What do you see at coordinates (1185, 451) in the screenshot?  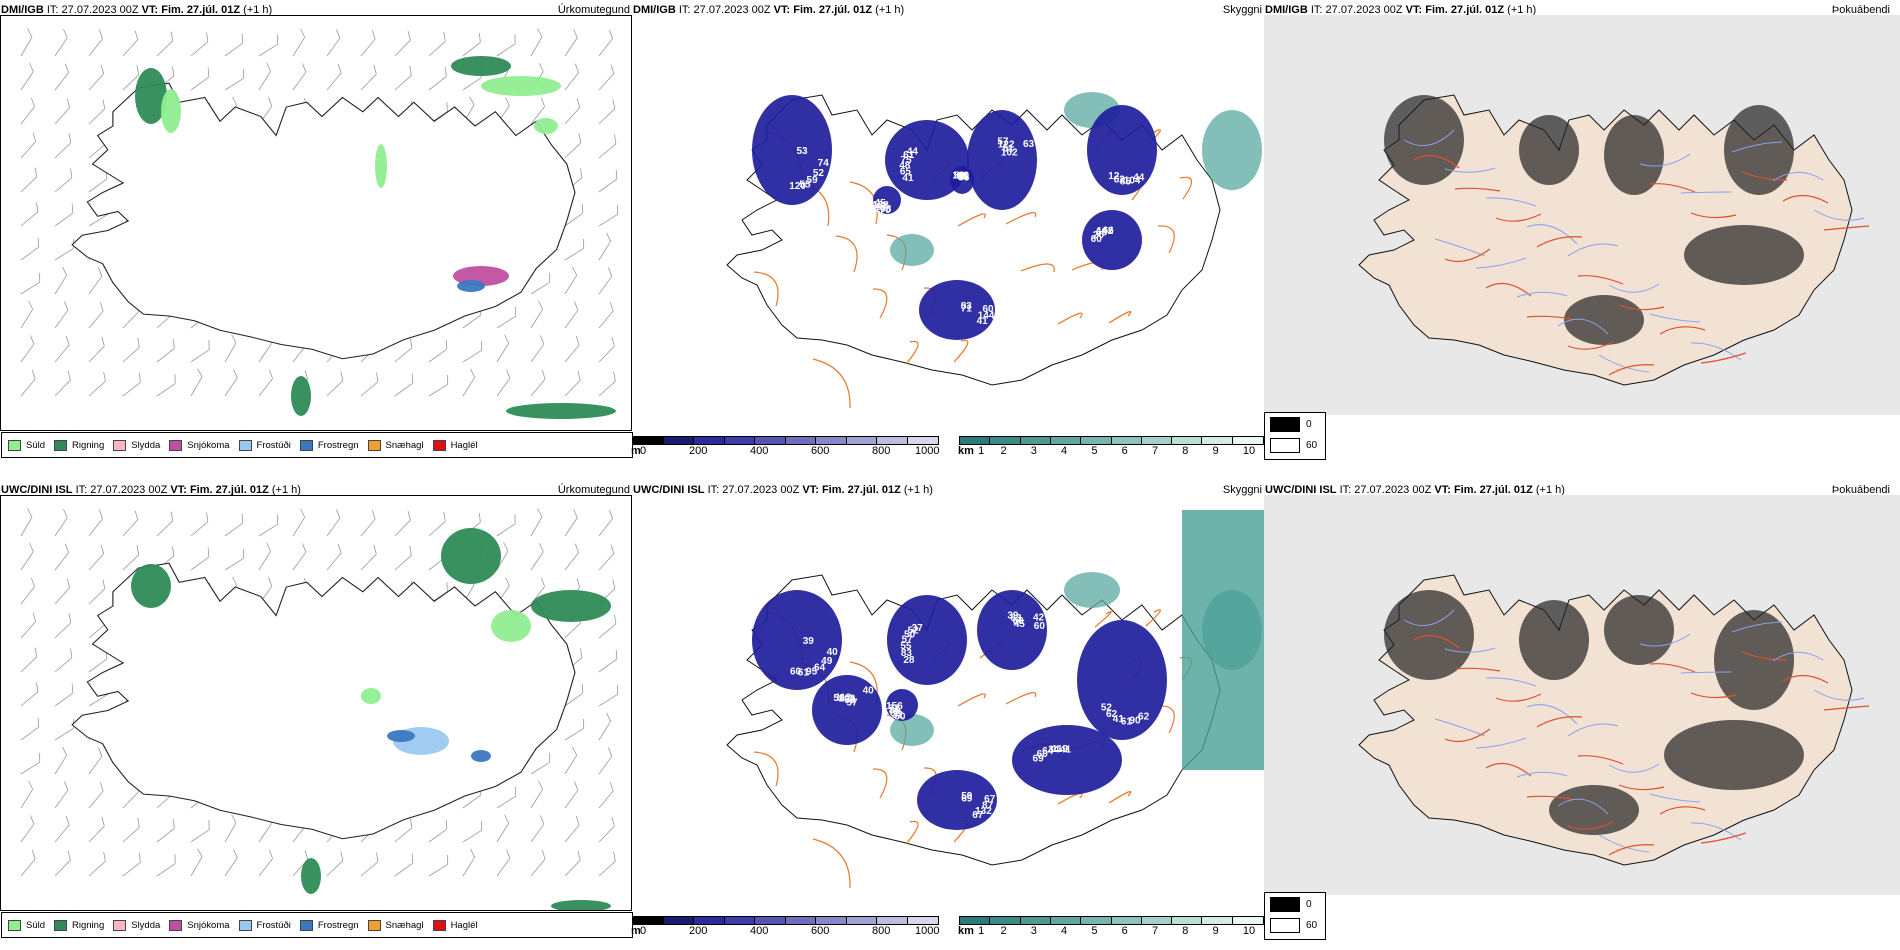 I see `colorbar-tick-label: 8` at bounding box center [1185, 451].